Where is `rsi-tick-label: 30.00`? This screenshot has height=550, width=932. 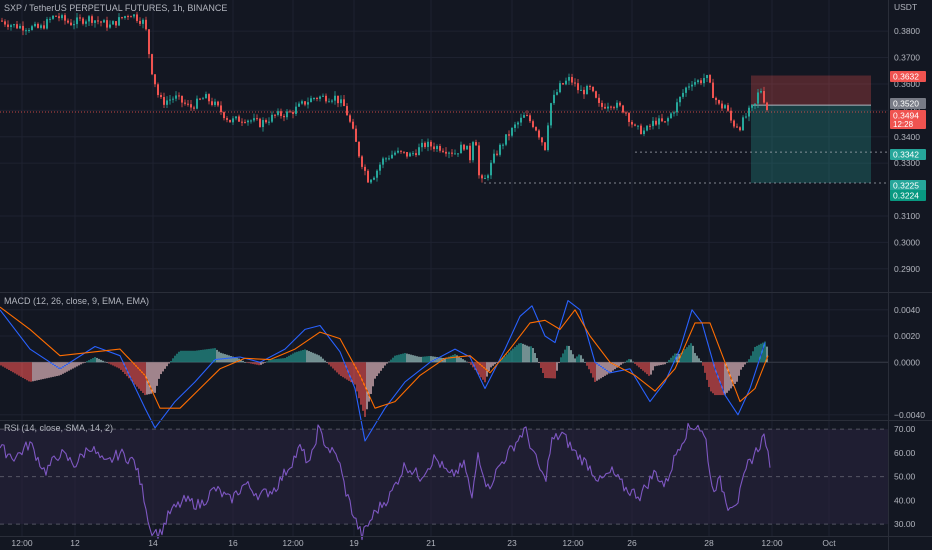
rsi-tick-label: 30.00 is located at coordinates (905, 524).